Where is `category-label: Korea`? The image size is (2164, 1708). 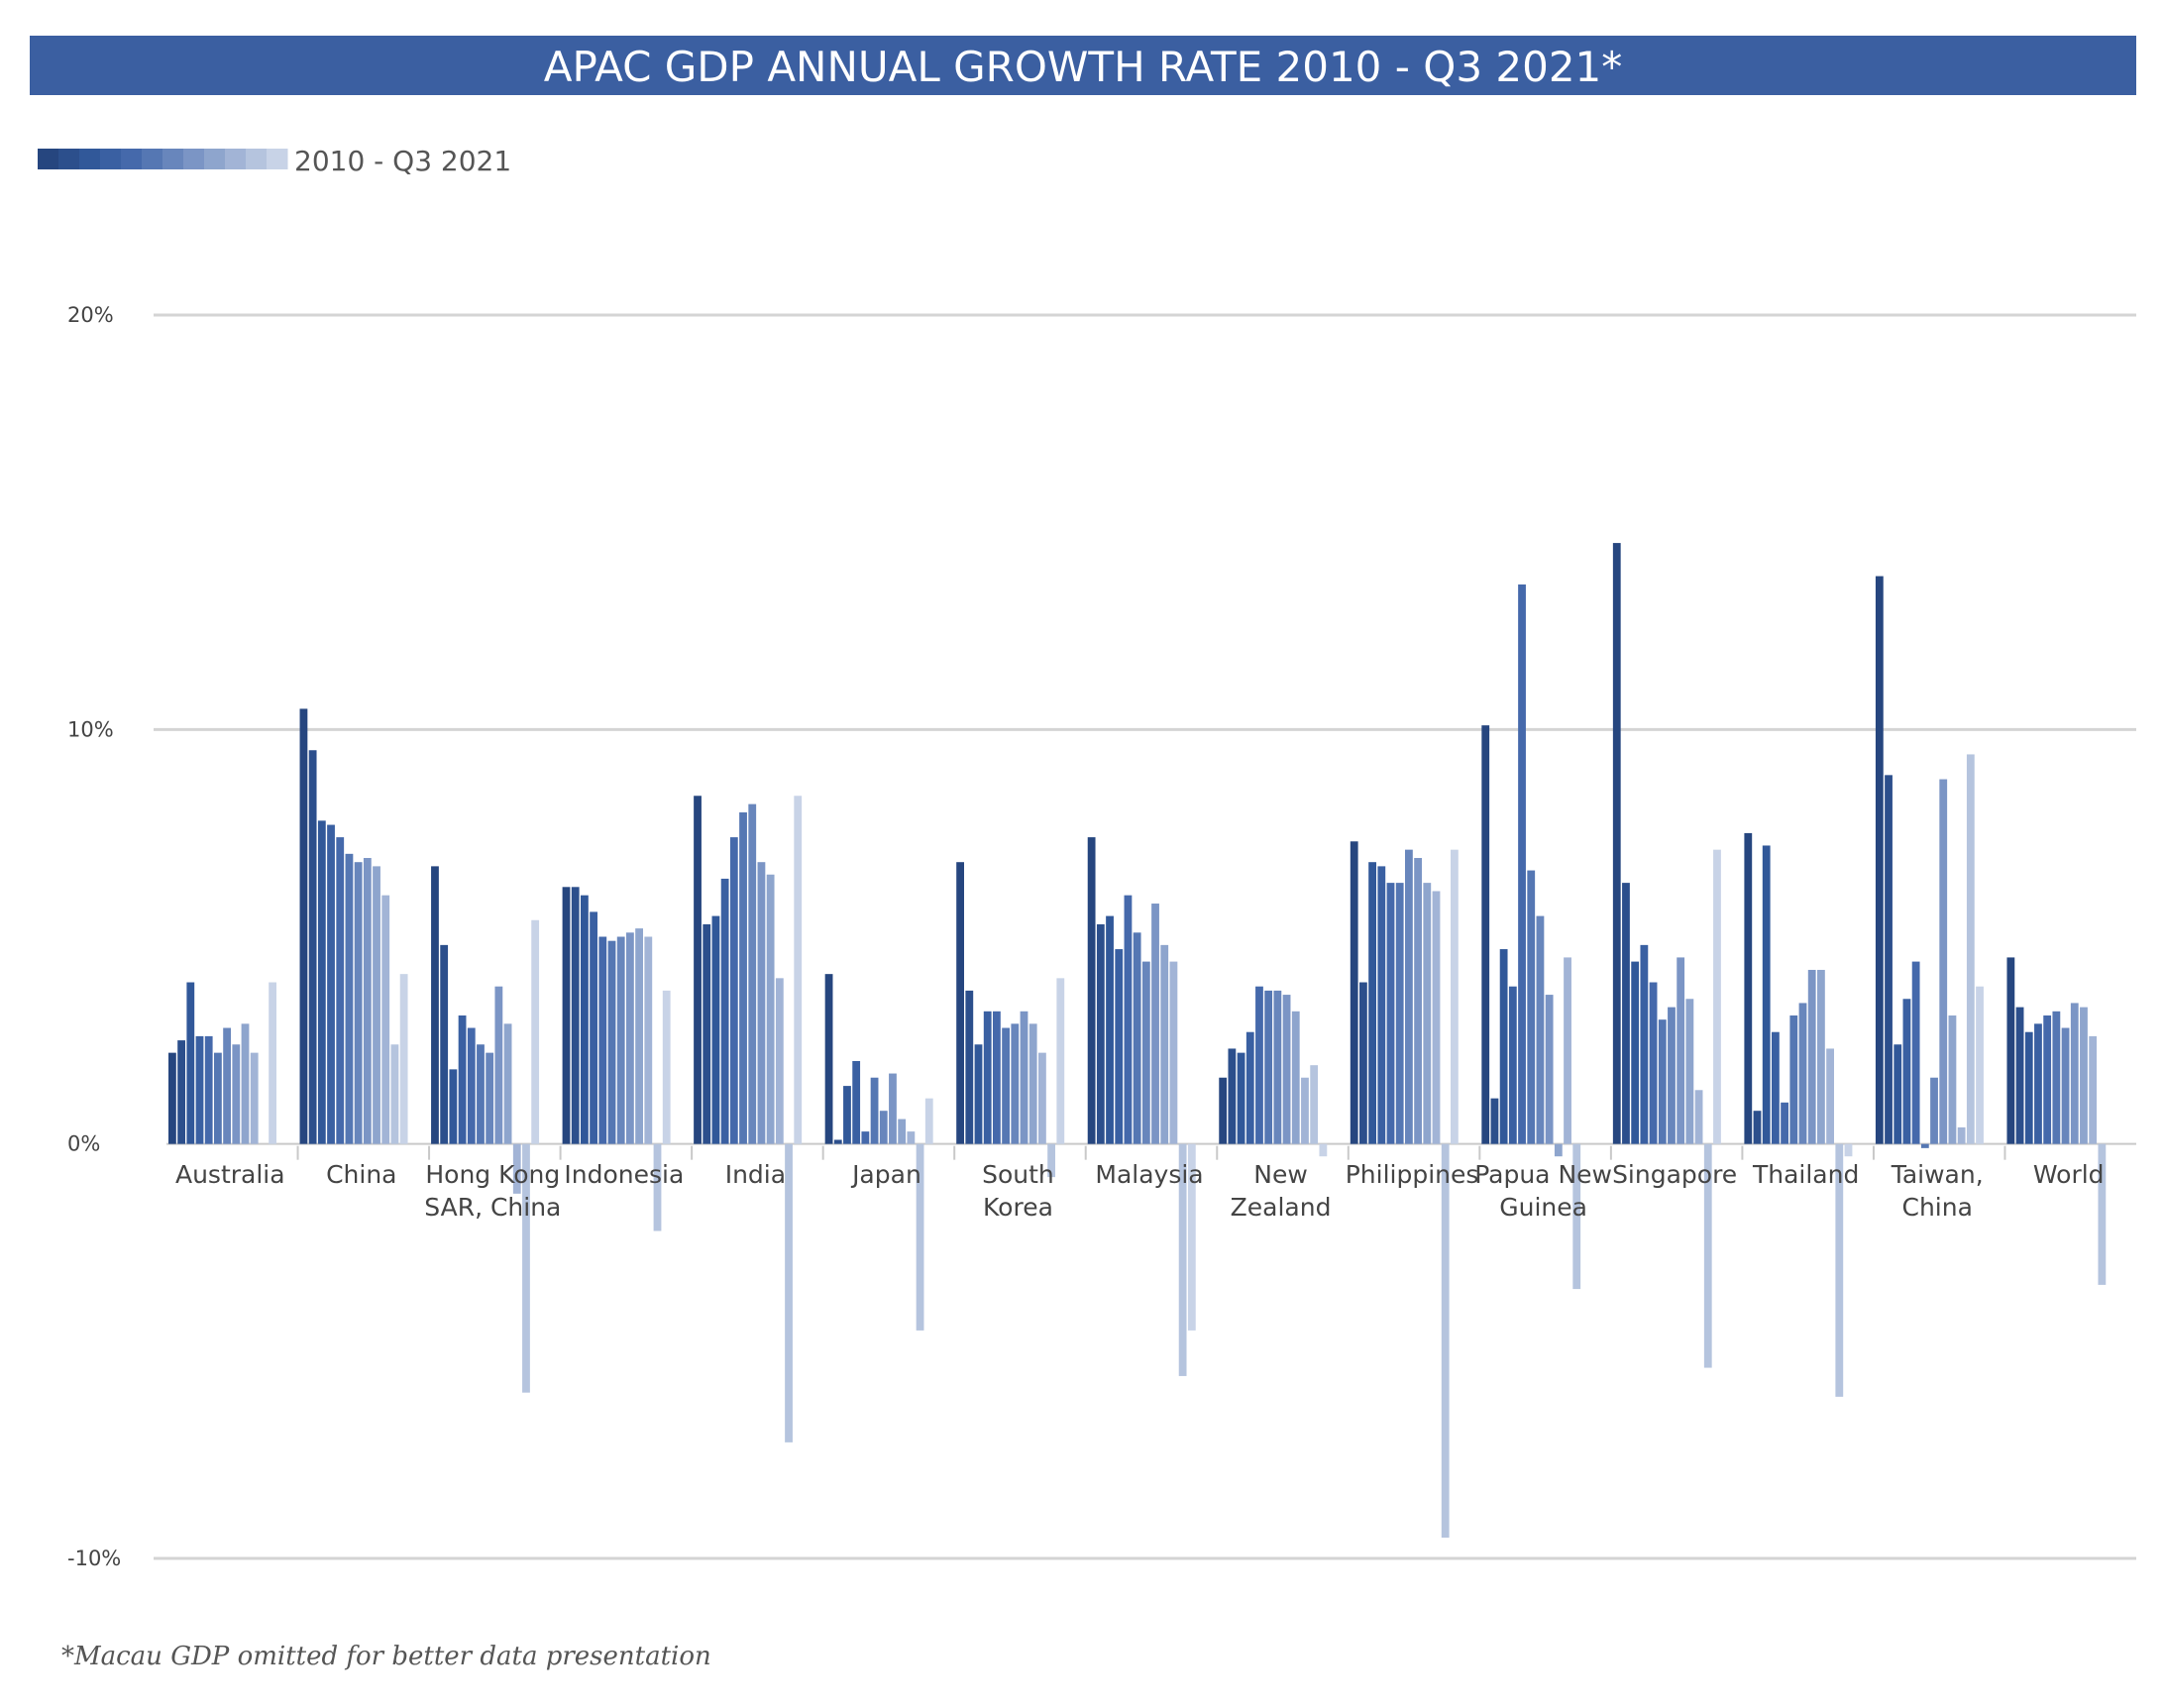 category-label: Korea is located at coordinates (1018, 1207).